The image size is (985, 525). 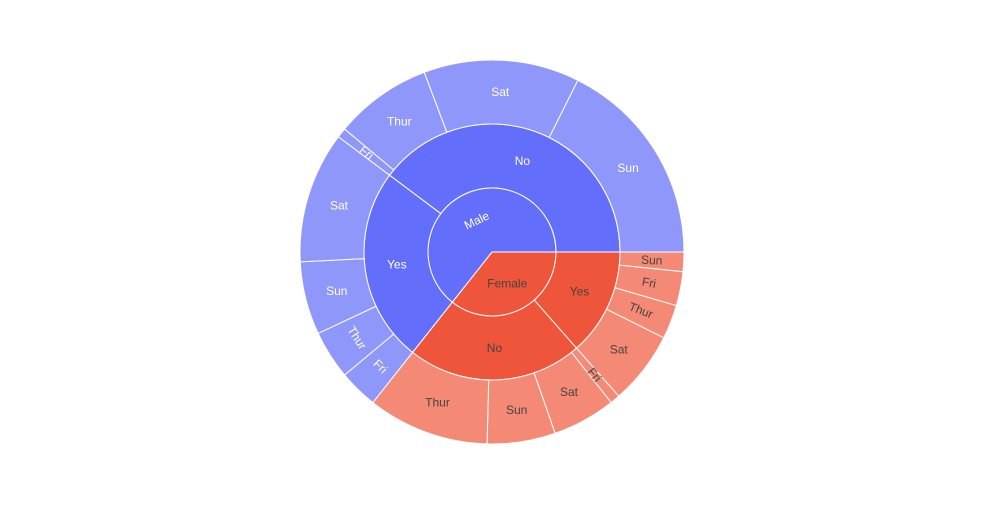 What do you see at coordinates (616, 166) in the screenshot?
I see `segment-male-no-sun` at bounding box center [616, 166].